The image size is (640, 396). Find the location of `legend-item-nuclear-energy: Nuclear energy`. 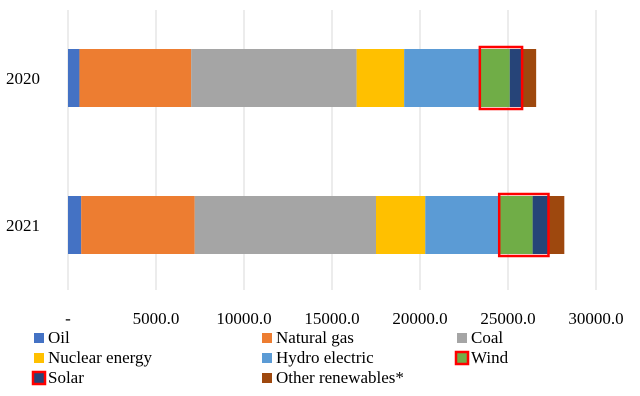

legend-item-nuclear-energy: Nuclear energy is located at coordinates (93, 357).